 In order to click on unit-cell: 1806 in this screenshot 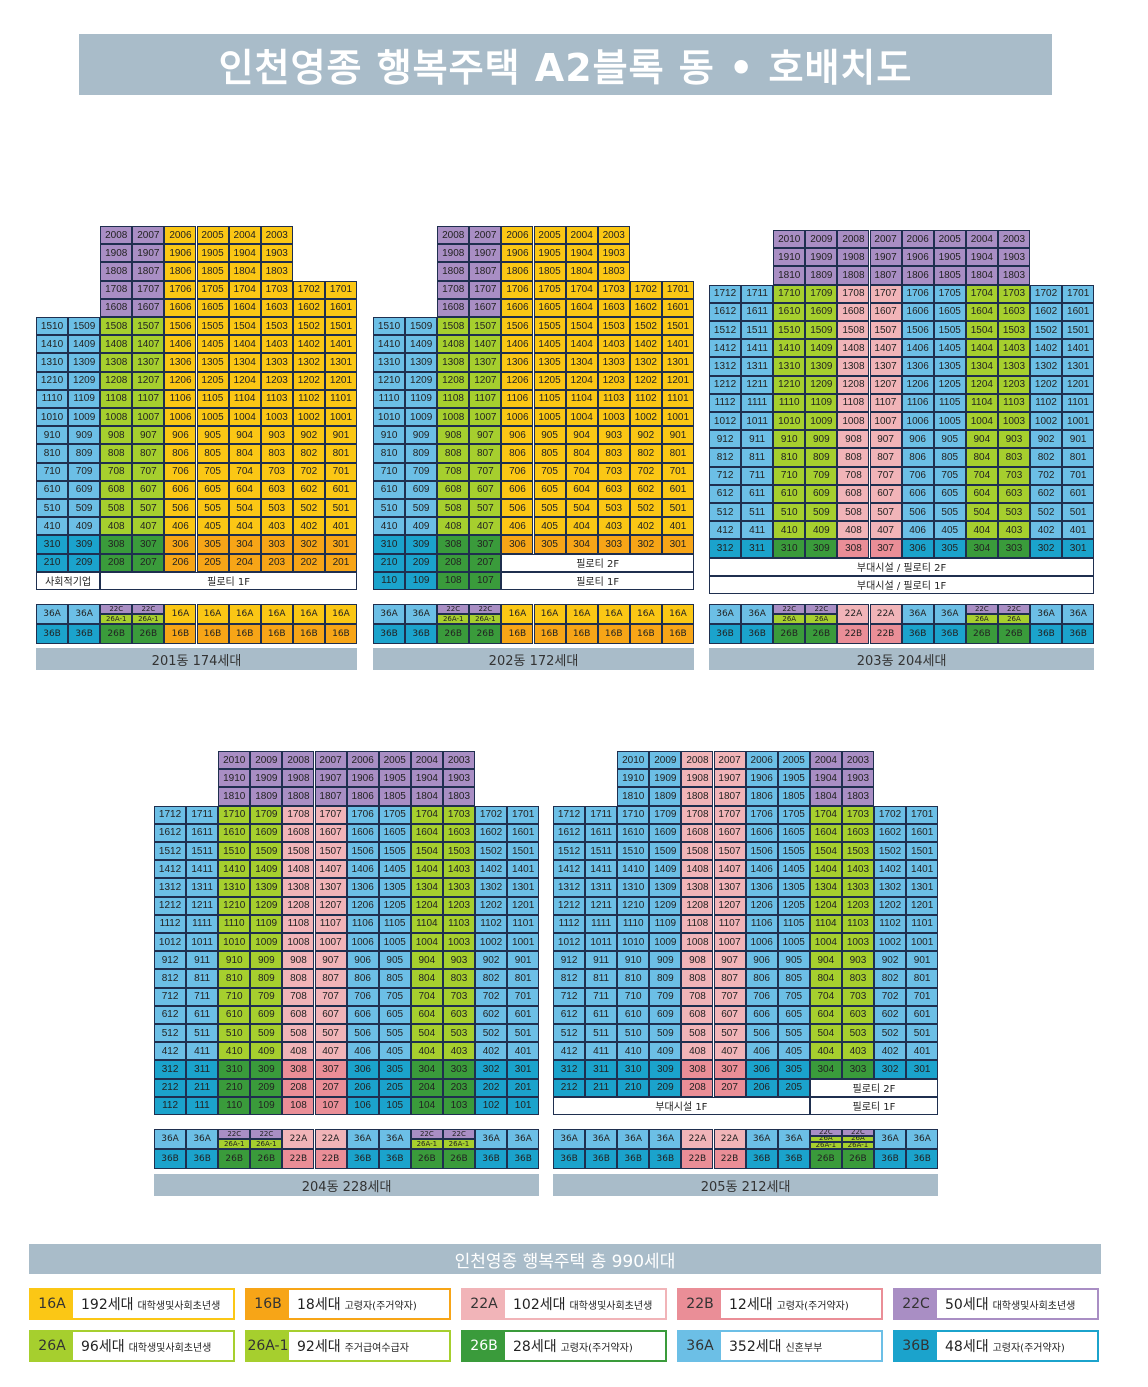, I will do `click(917, 275)`.